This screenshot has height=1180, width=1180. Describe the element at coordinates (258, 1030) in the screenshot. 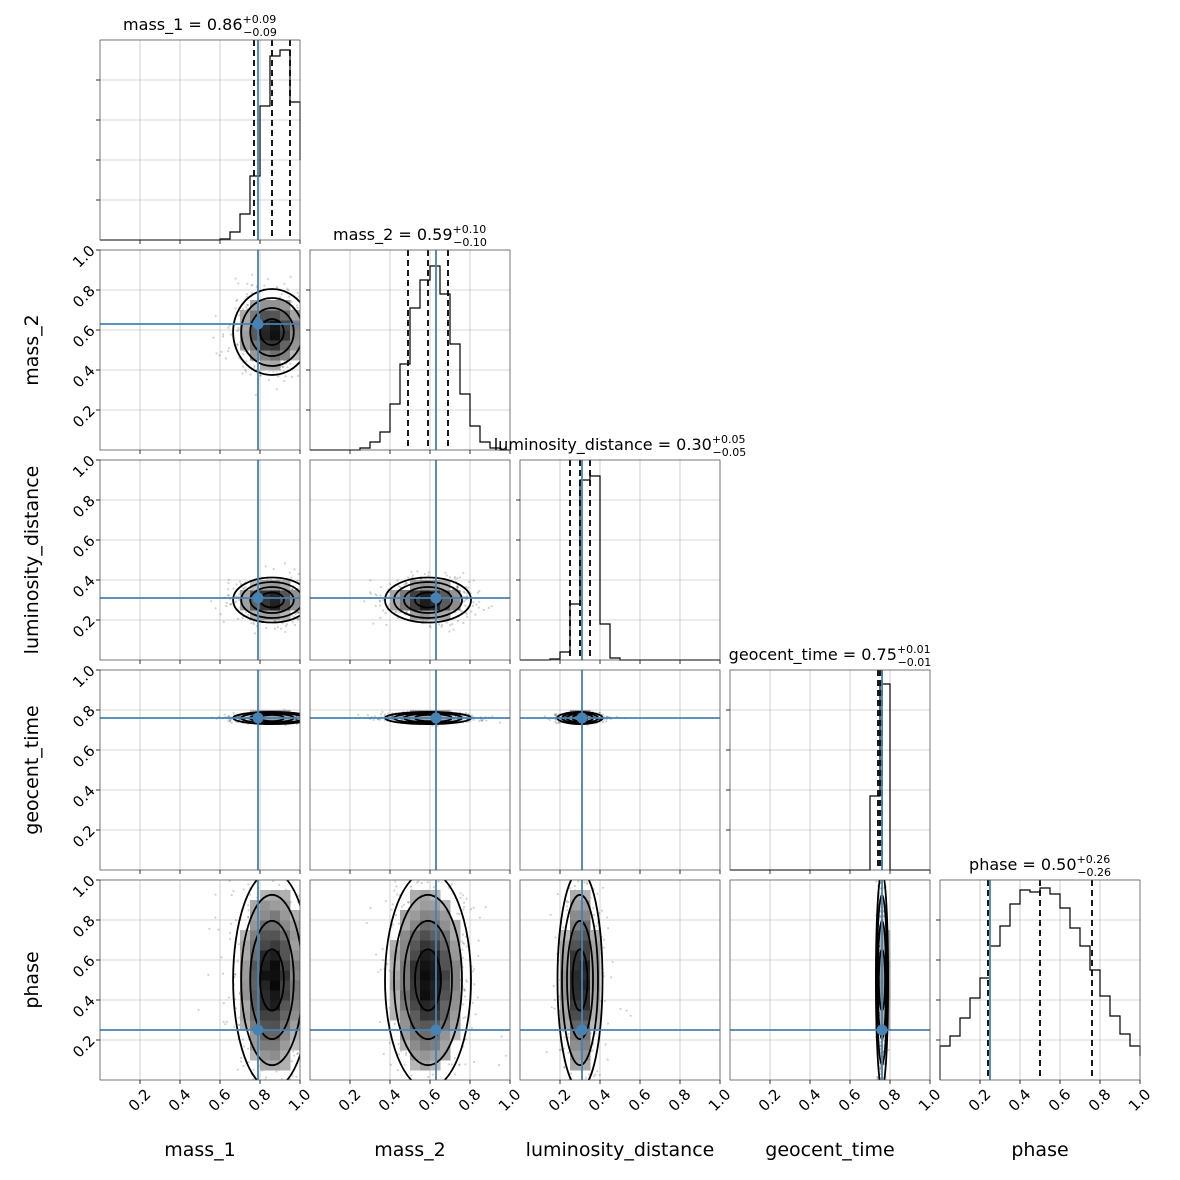

I see `truth-marker` at that location.